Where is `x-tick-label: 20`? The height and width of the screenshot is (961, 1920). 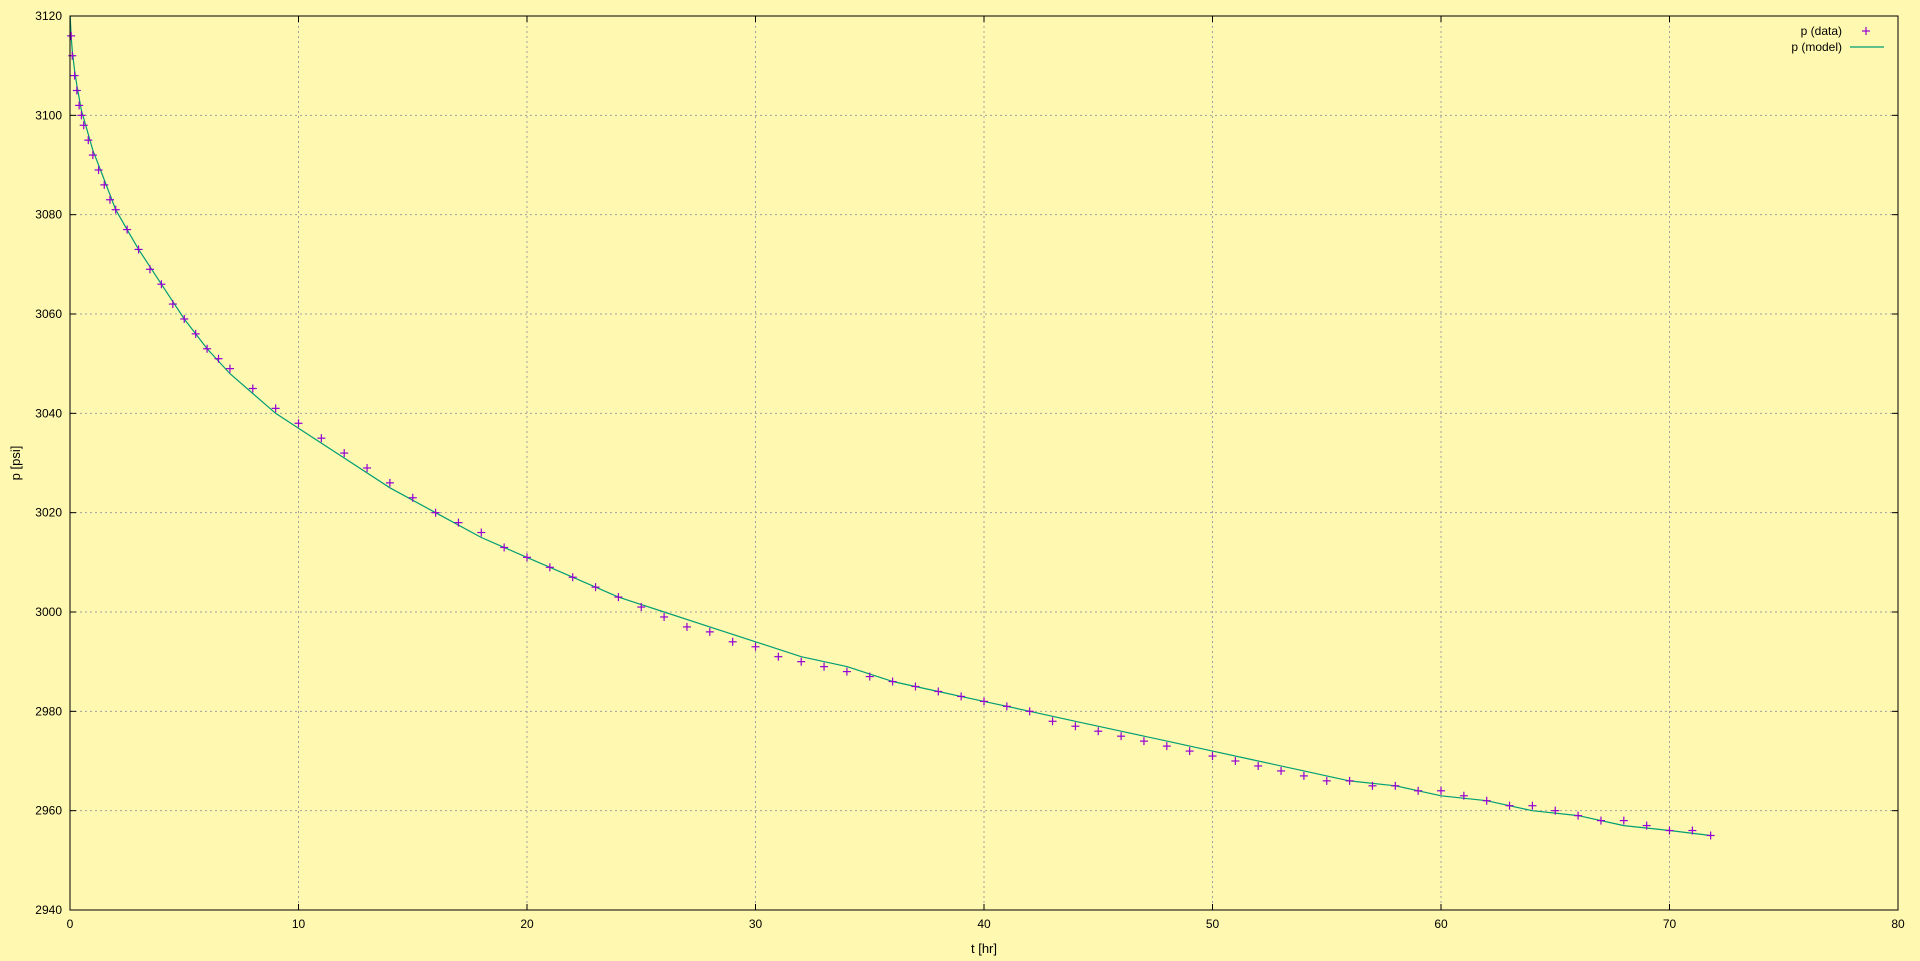
x-tick-label: 20 is located at coordinates (527, 924).